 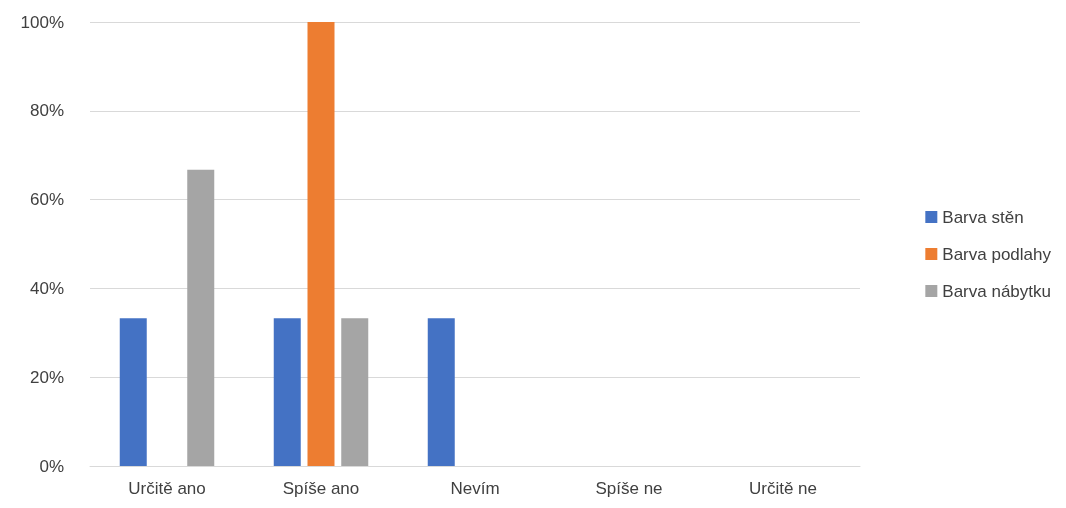 What do you see at coordinates (46, 288) in the screenshot?
I see `y-tick-label: 40%` at bounding box center [46, 288].